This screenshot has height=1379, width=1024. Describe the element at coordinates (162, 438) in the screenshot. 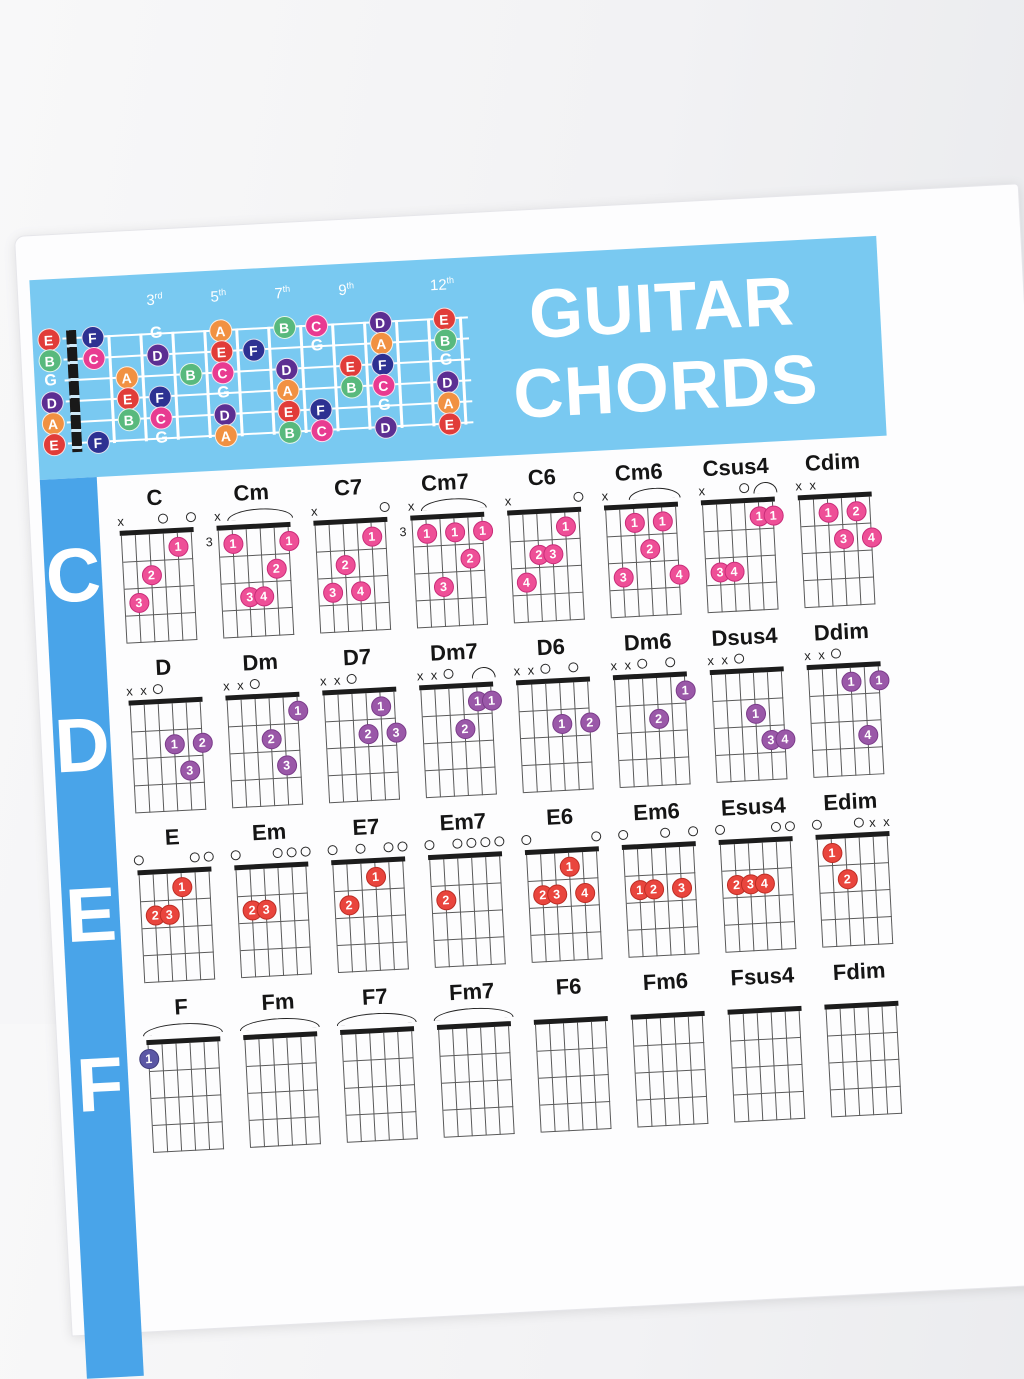

I see `fretboard-note-G: G` at that location.